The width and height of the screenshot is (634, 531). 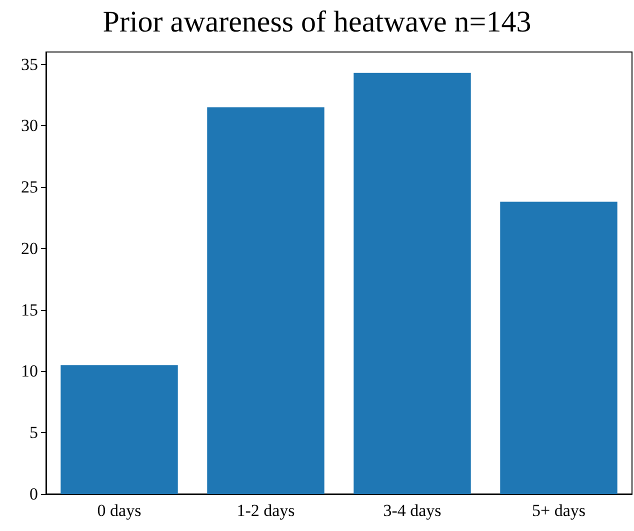 What do you see at coordinates (29, 64) in the screenshot?
I see `y-tick-label: 35` at bounding box center [29, 64].